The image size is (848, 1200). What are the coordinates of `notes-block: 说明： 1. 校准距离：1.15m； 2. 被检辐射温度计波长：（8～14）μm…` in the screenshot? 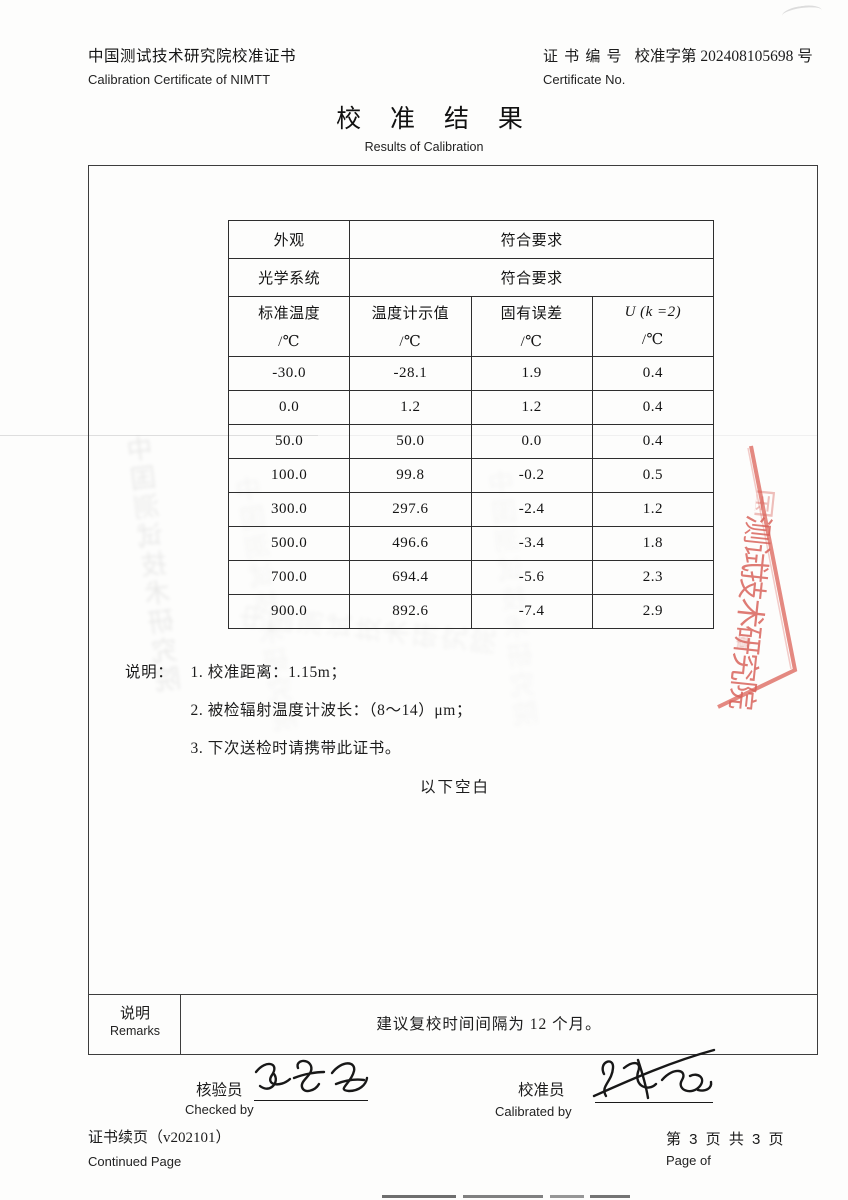 It's located at (298, 717).